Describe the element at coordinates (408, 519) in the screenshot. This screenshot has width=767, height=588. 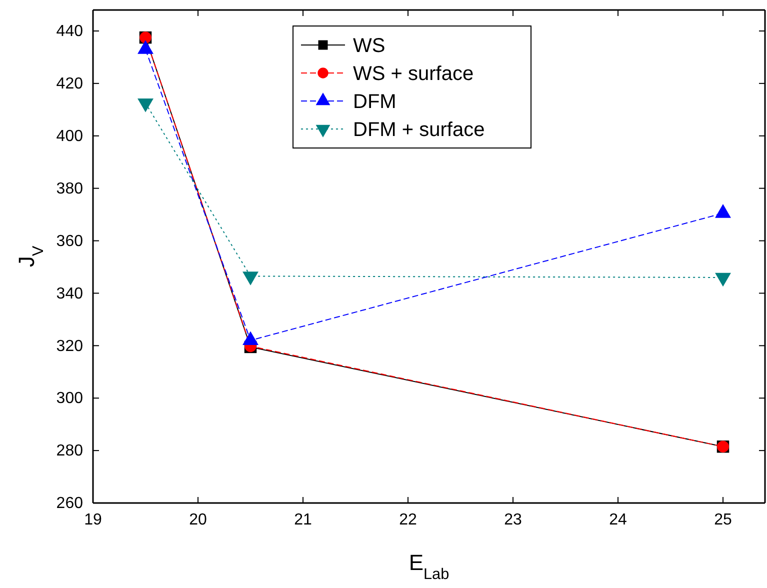
I see `x-tick-label: 22` at that location.